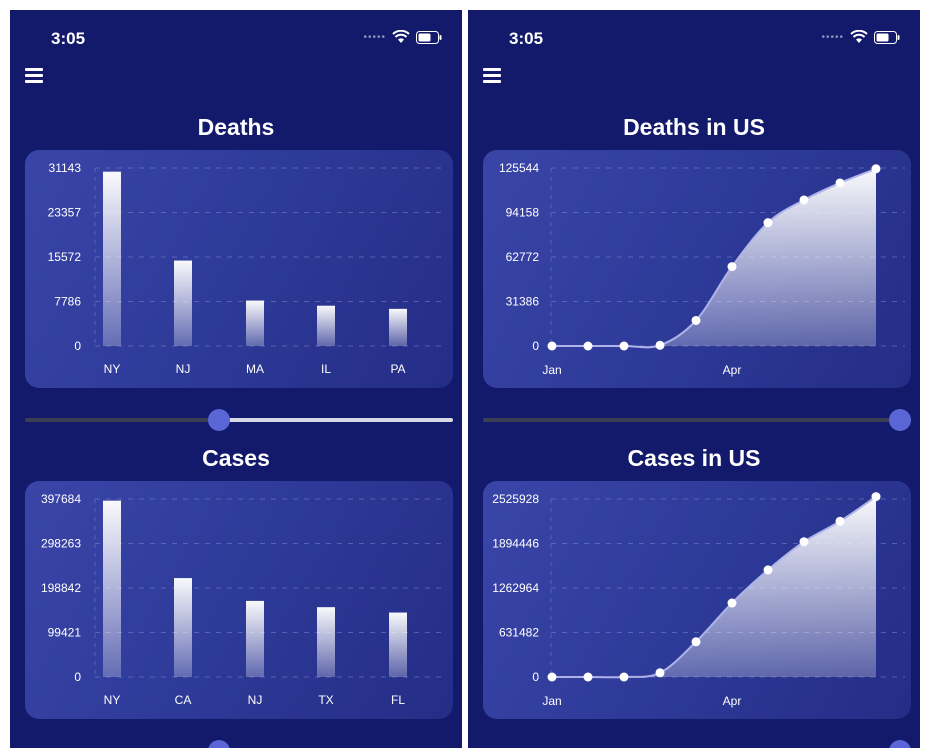 The height and width of the screenshot is (748, 930). What do you see at coordinates (255, 700) in the screenshot?
I see `x-tick-label: NJ` at bounding box center [255, 700].